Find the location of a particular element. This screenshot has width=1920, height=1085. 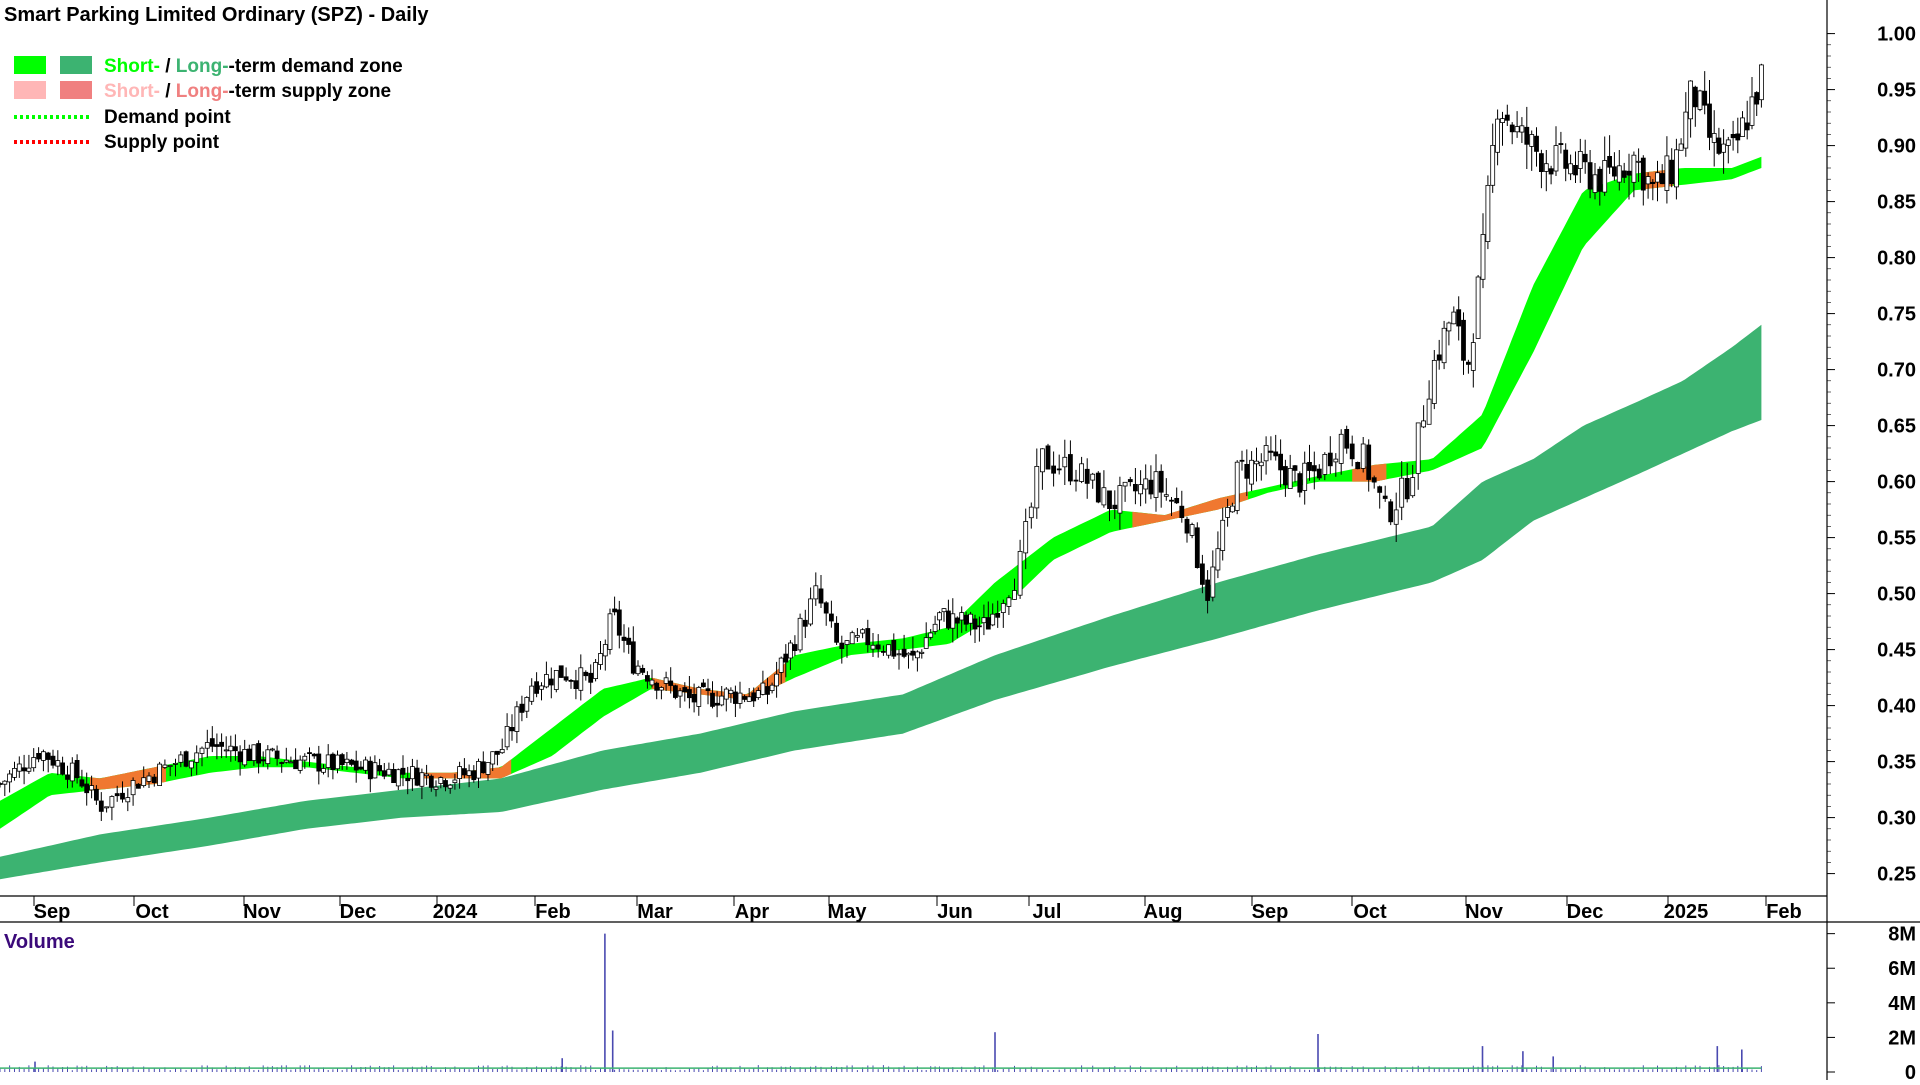

price-tick-label: 0.90 is located at coordinates (1896, 147).